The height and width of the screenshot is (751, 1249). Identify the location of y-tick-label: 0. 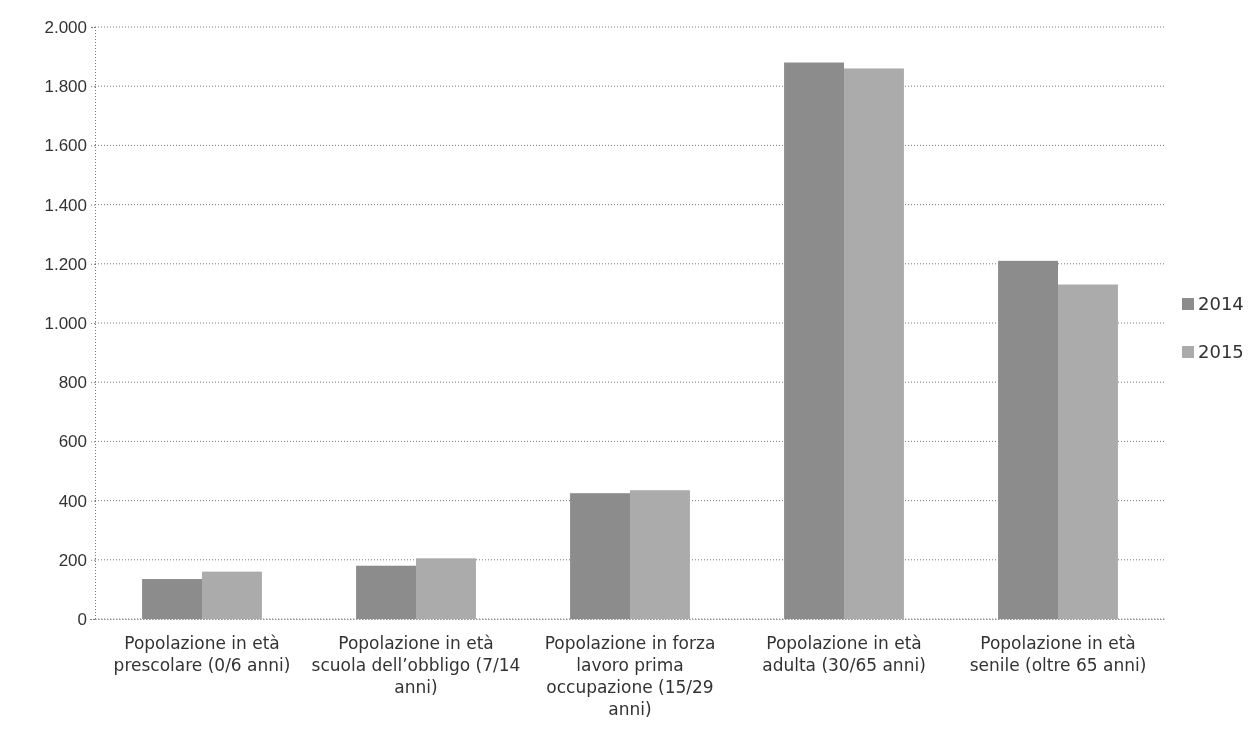
(82, 619).